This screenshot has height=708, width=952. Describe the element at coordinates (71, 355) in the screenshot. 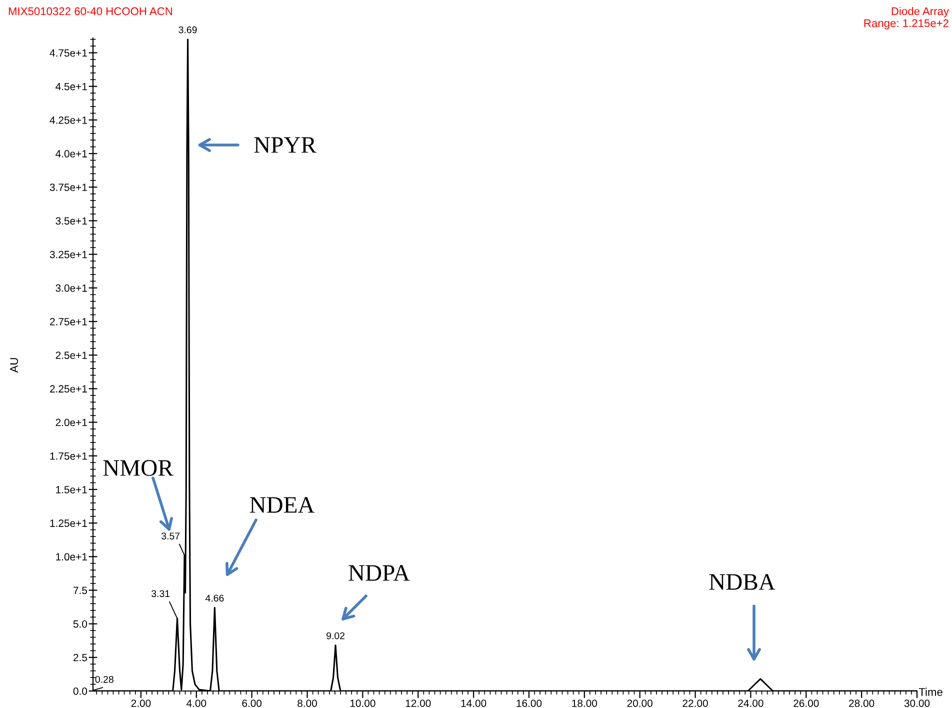

I see `y-tick-label: 2.5e+1` at that location.